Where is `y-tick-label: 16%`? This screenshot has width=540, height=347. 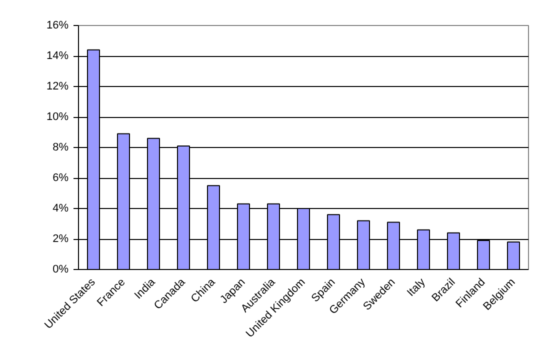
y-tick-label: 16% is located at coordinates (57, 26).